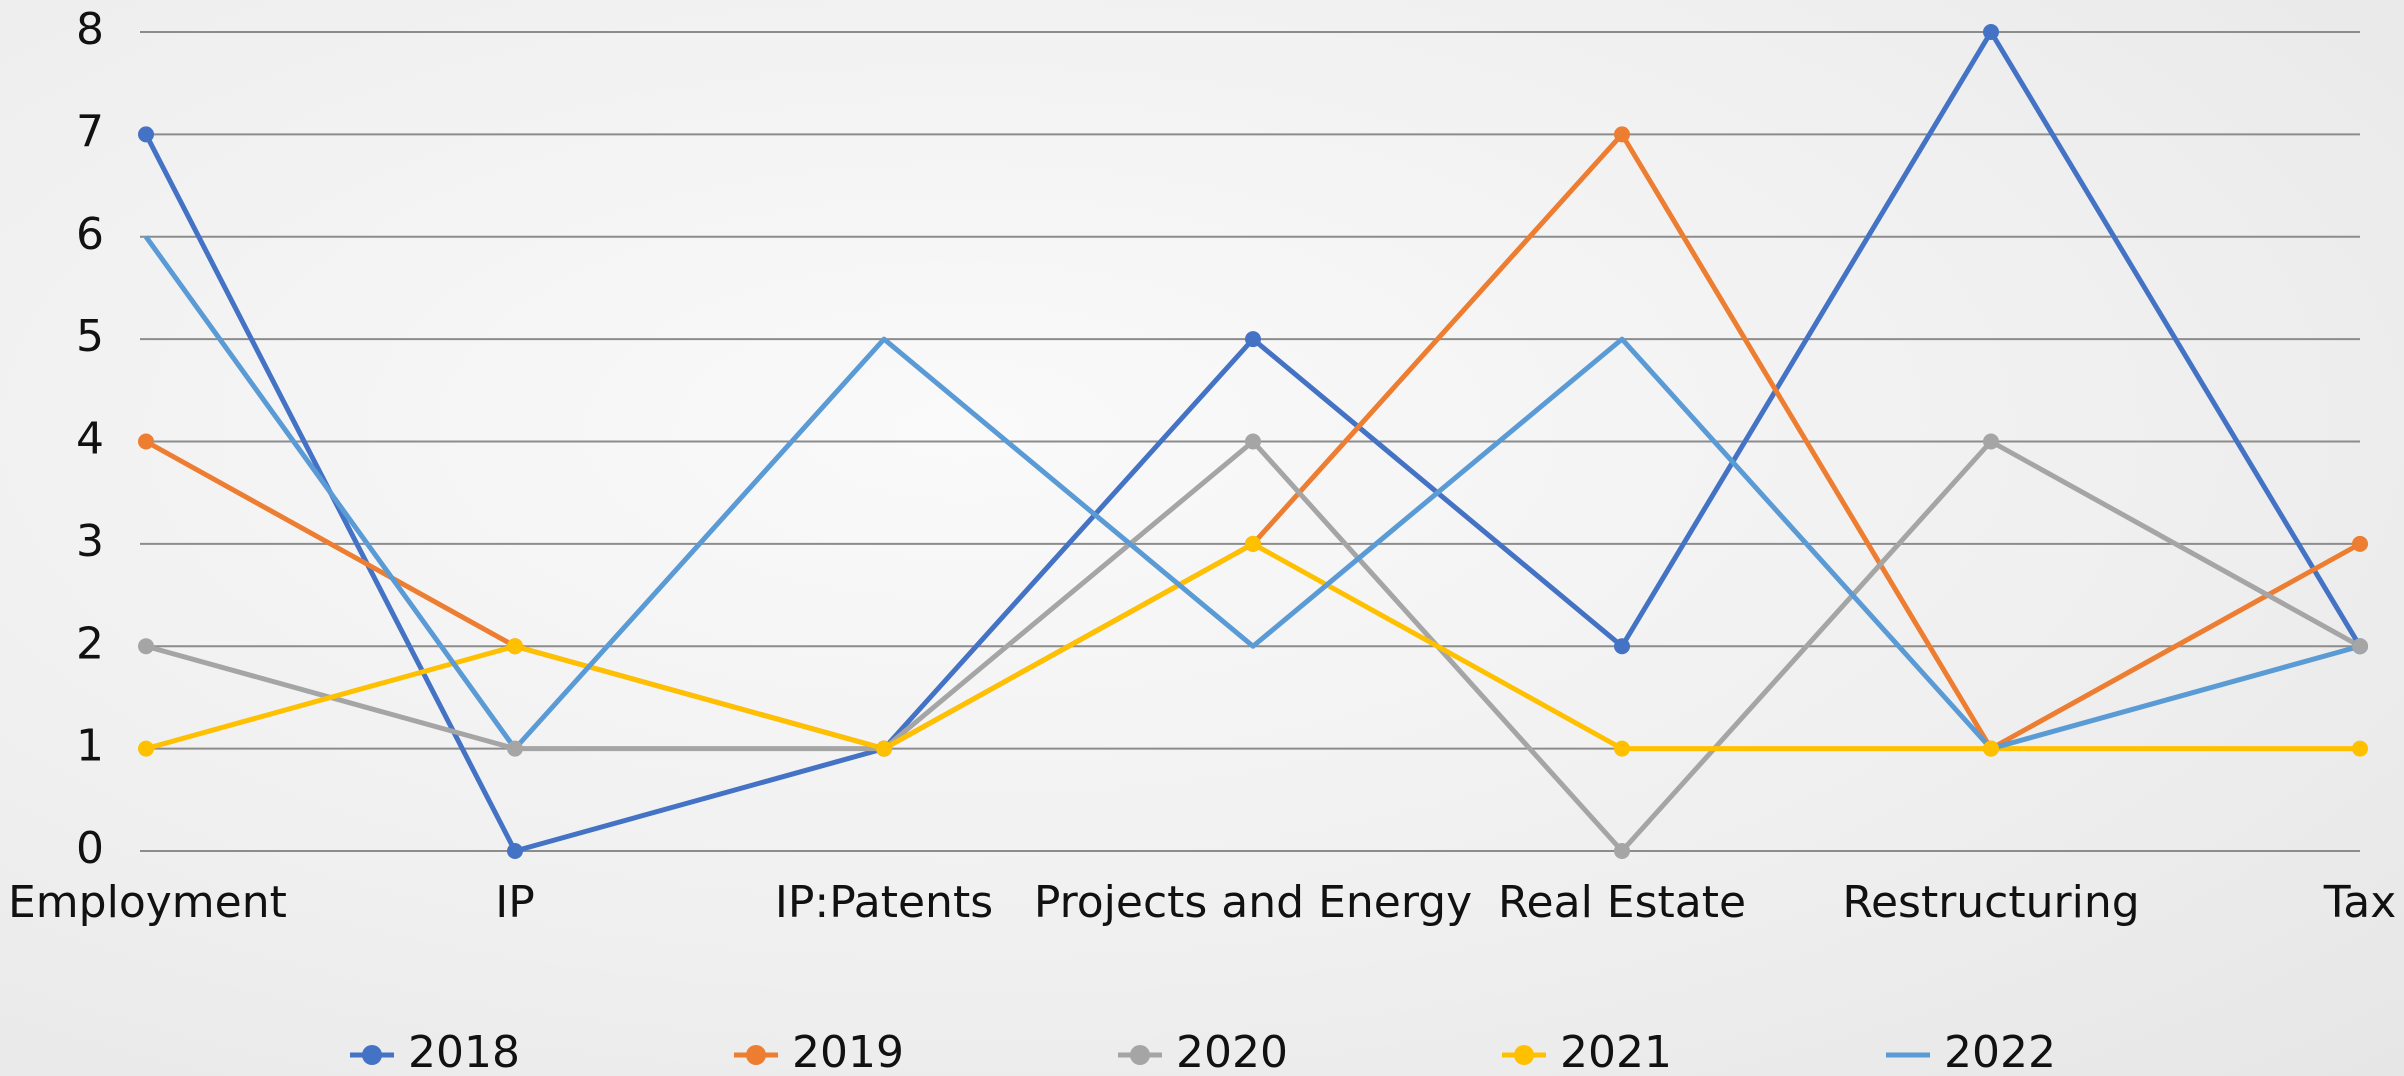 This screenshot has width=2404, height=1076. Describe the element at coordinates (1232, 1051) in the screenshot. I see `legend-label: 2020` at that location.